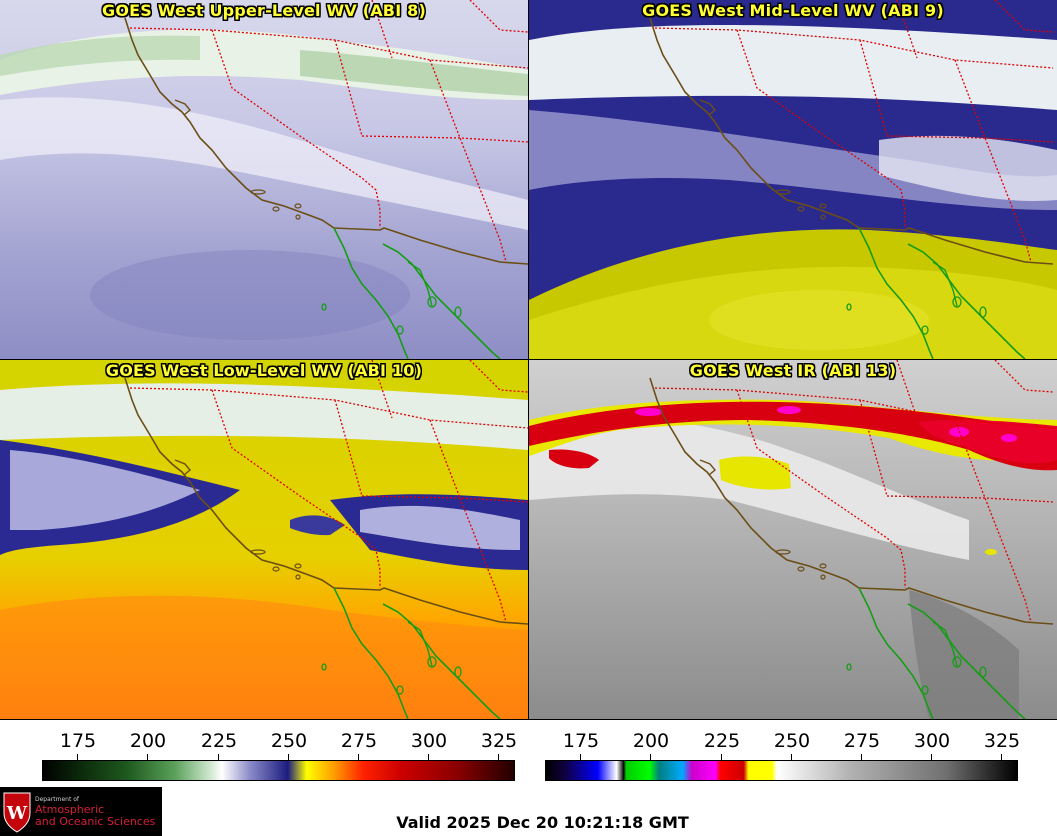 The image size is (1057, 836). What do you see at coordinates (278, 770) in the screenshot?
I see `colorbar-wv` at bounding box center [278, 770].